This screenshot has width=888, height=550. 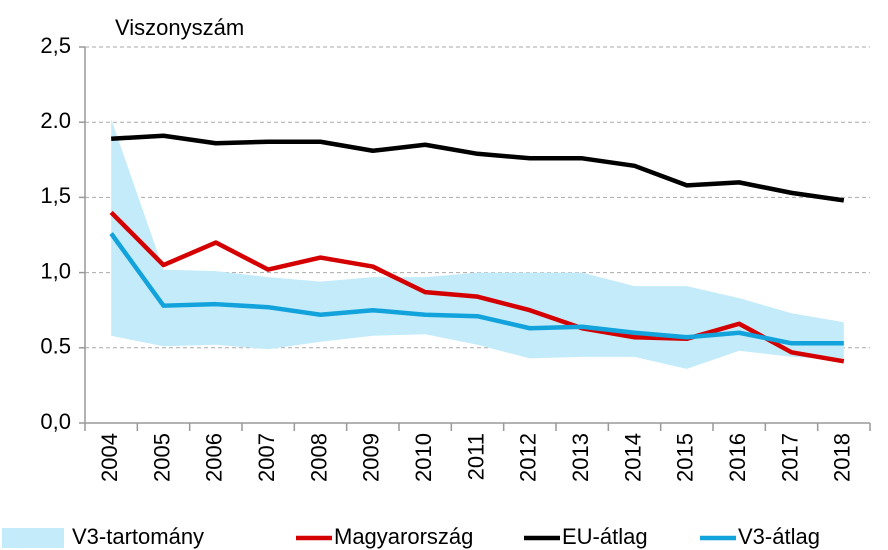 I want to click on x-tick-label: 2016, so click(x=737, y=457).